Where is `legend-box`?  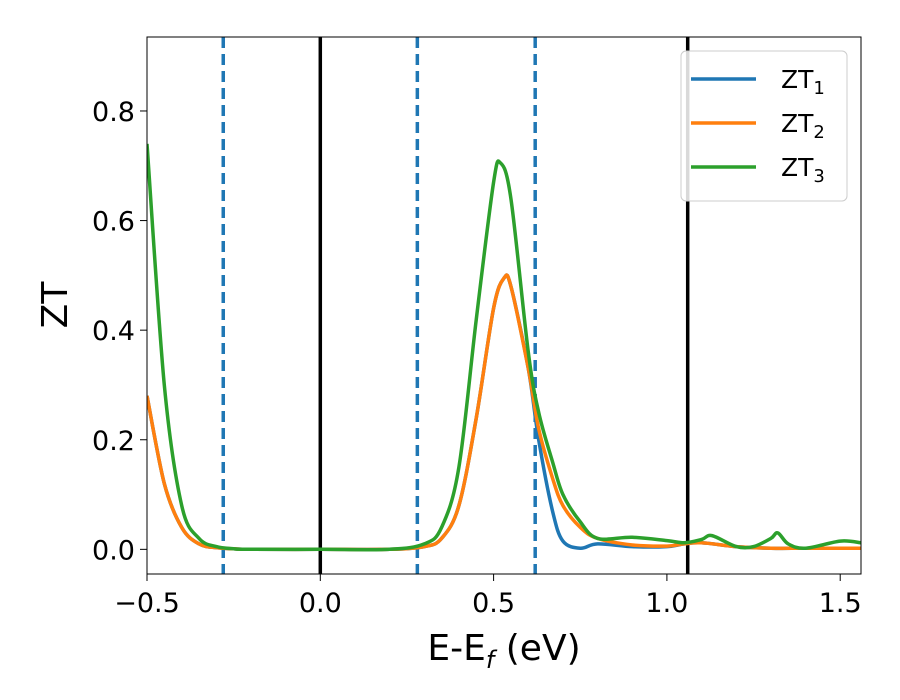
legend-box is located at coordinates (764, 126).